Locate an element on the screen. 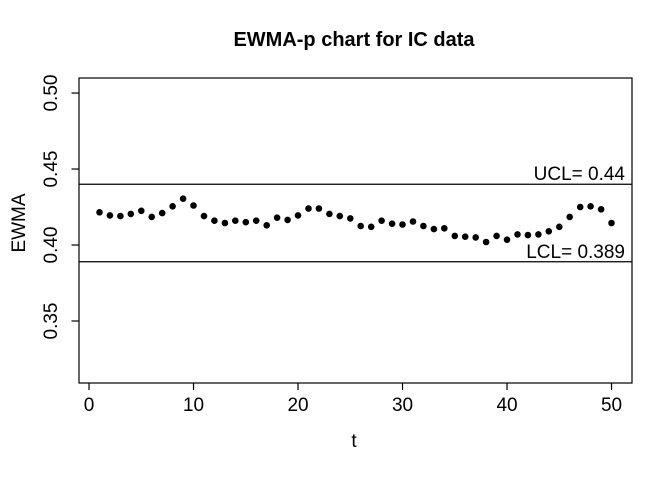  x-tick-label: 20 is located at coordinates (297, 405).